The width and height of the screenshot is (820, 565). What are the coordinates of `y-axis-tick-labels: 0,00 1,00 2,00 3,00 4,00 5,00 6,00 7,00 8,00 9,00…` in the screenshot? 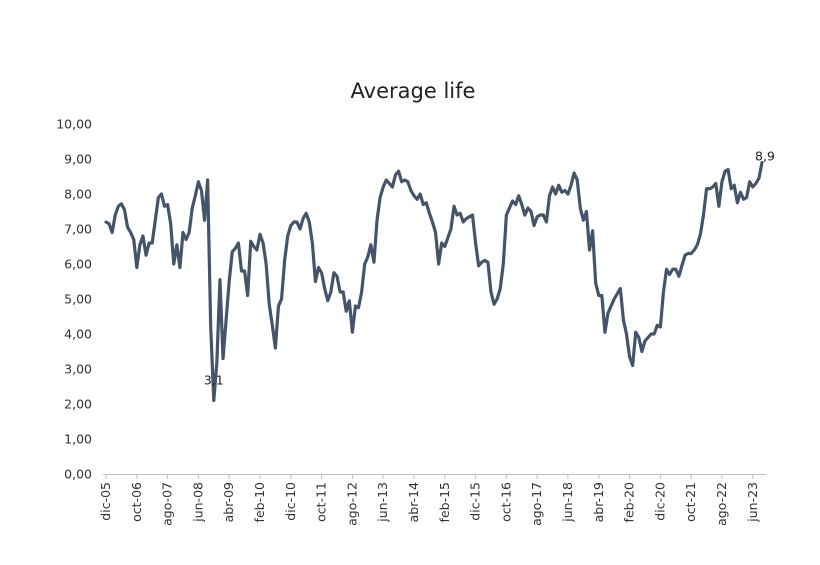 It's located at (74, 299).